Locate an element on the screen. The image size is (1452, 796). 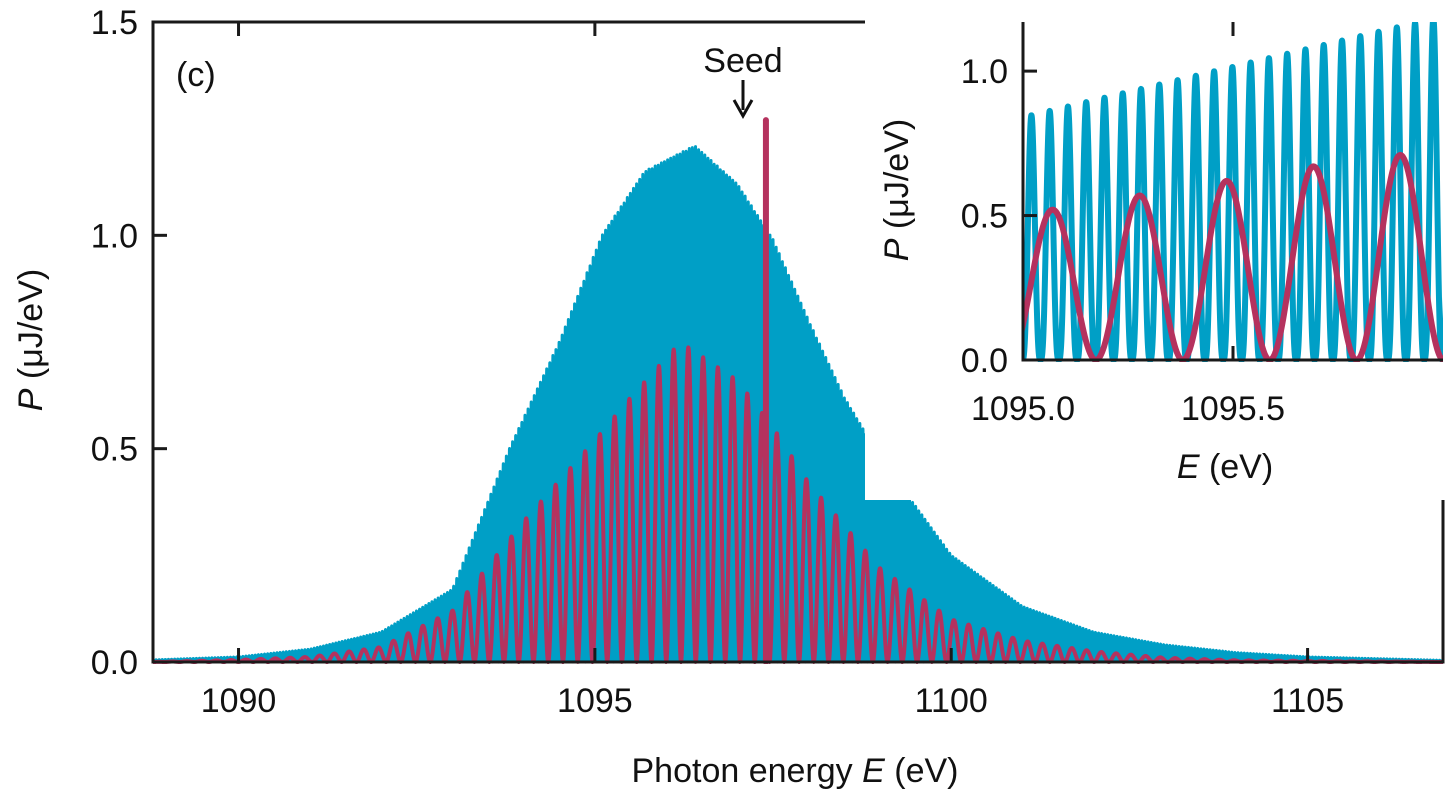
inset-frame is located at coordinates (1232, 192).